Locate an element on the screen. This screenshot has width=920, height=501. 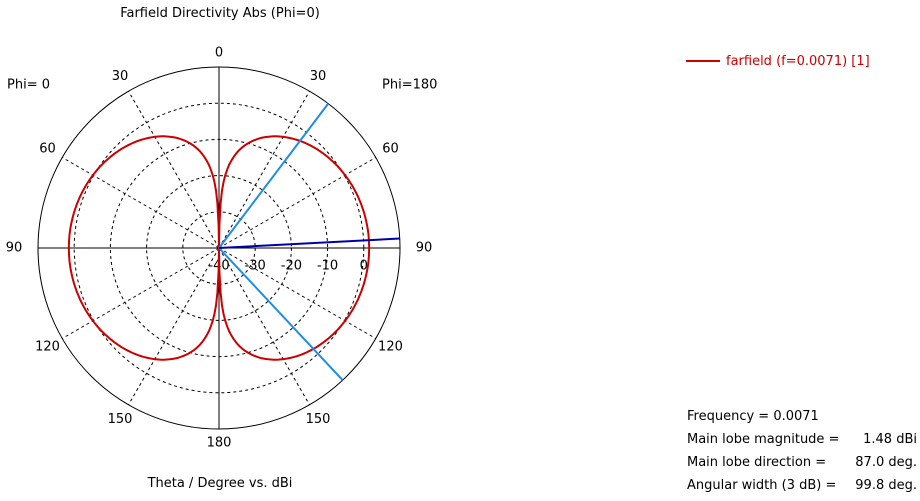
magnitude-label: Main lobe magnitude = is located at coordinates (763, 439).